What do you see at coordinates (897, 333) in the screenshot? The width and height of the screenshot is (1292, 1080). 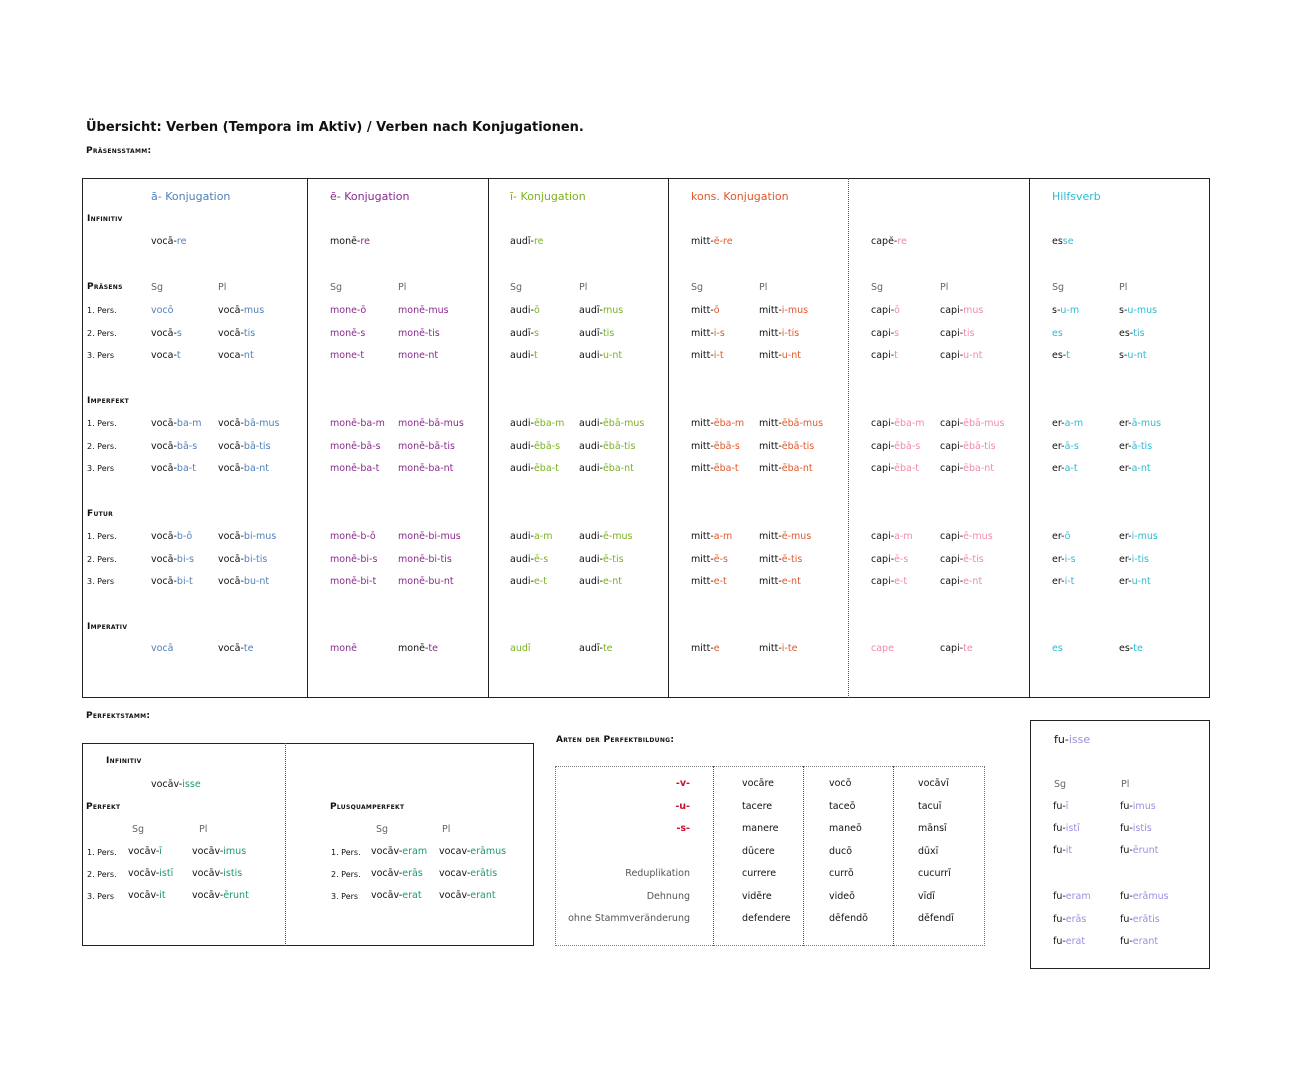 I see `ending: s` at bounding box center [897, 333].